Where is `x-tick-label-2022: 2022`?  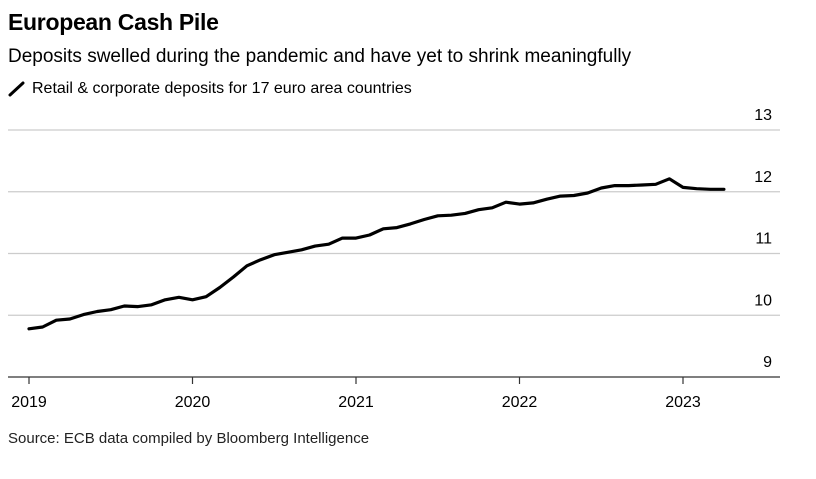
x-tick-label-2022: 2022 is located at coordinates (520, 402).